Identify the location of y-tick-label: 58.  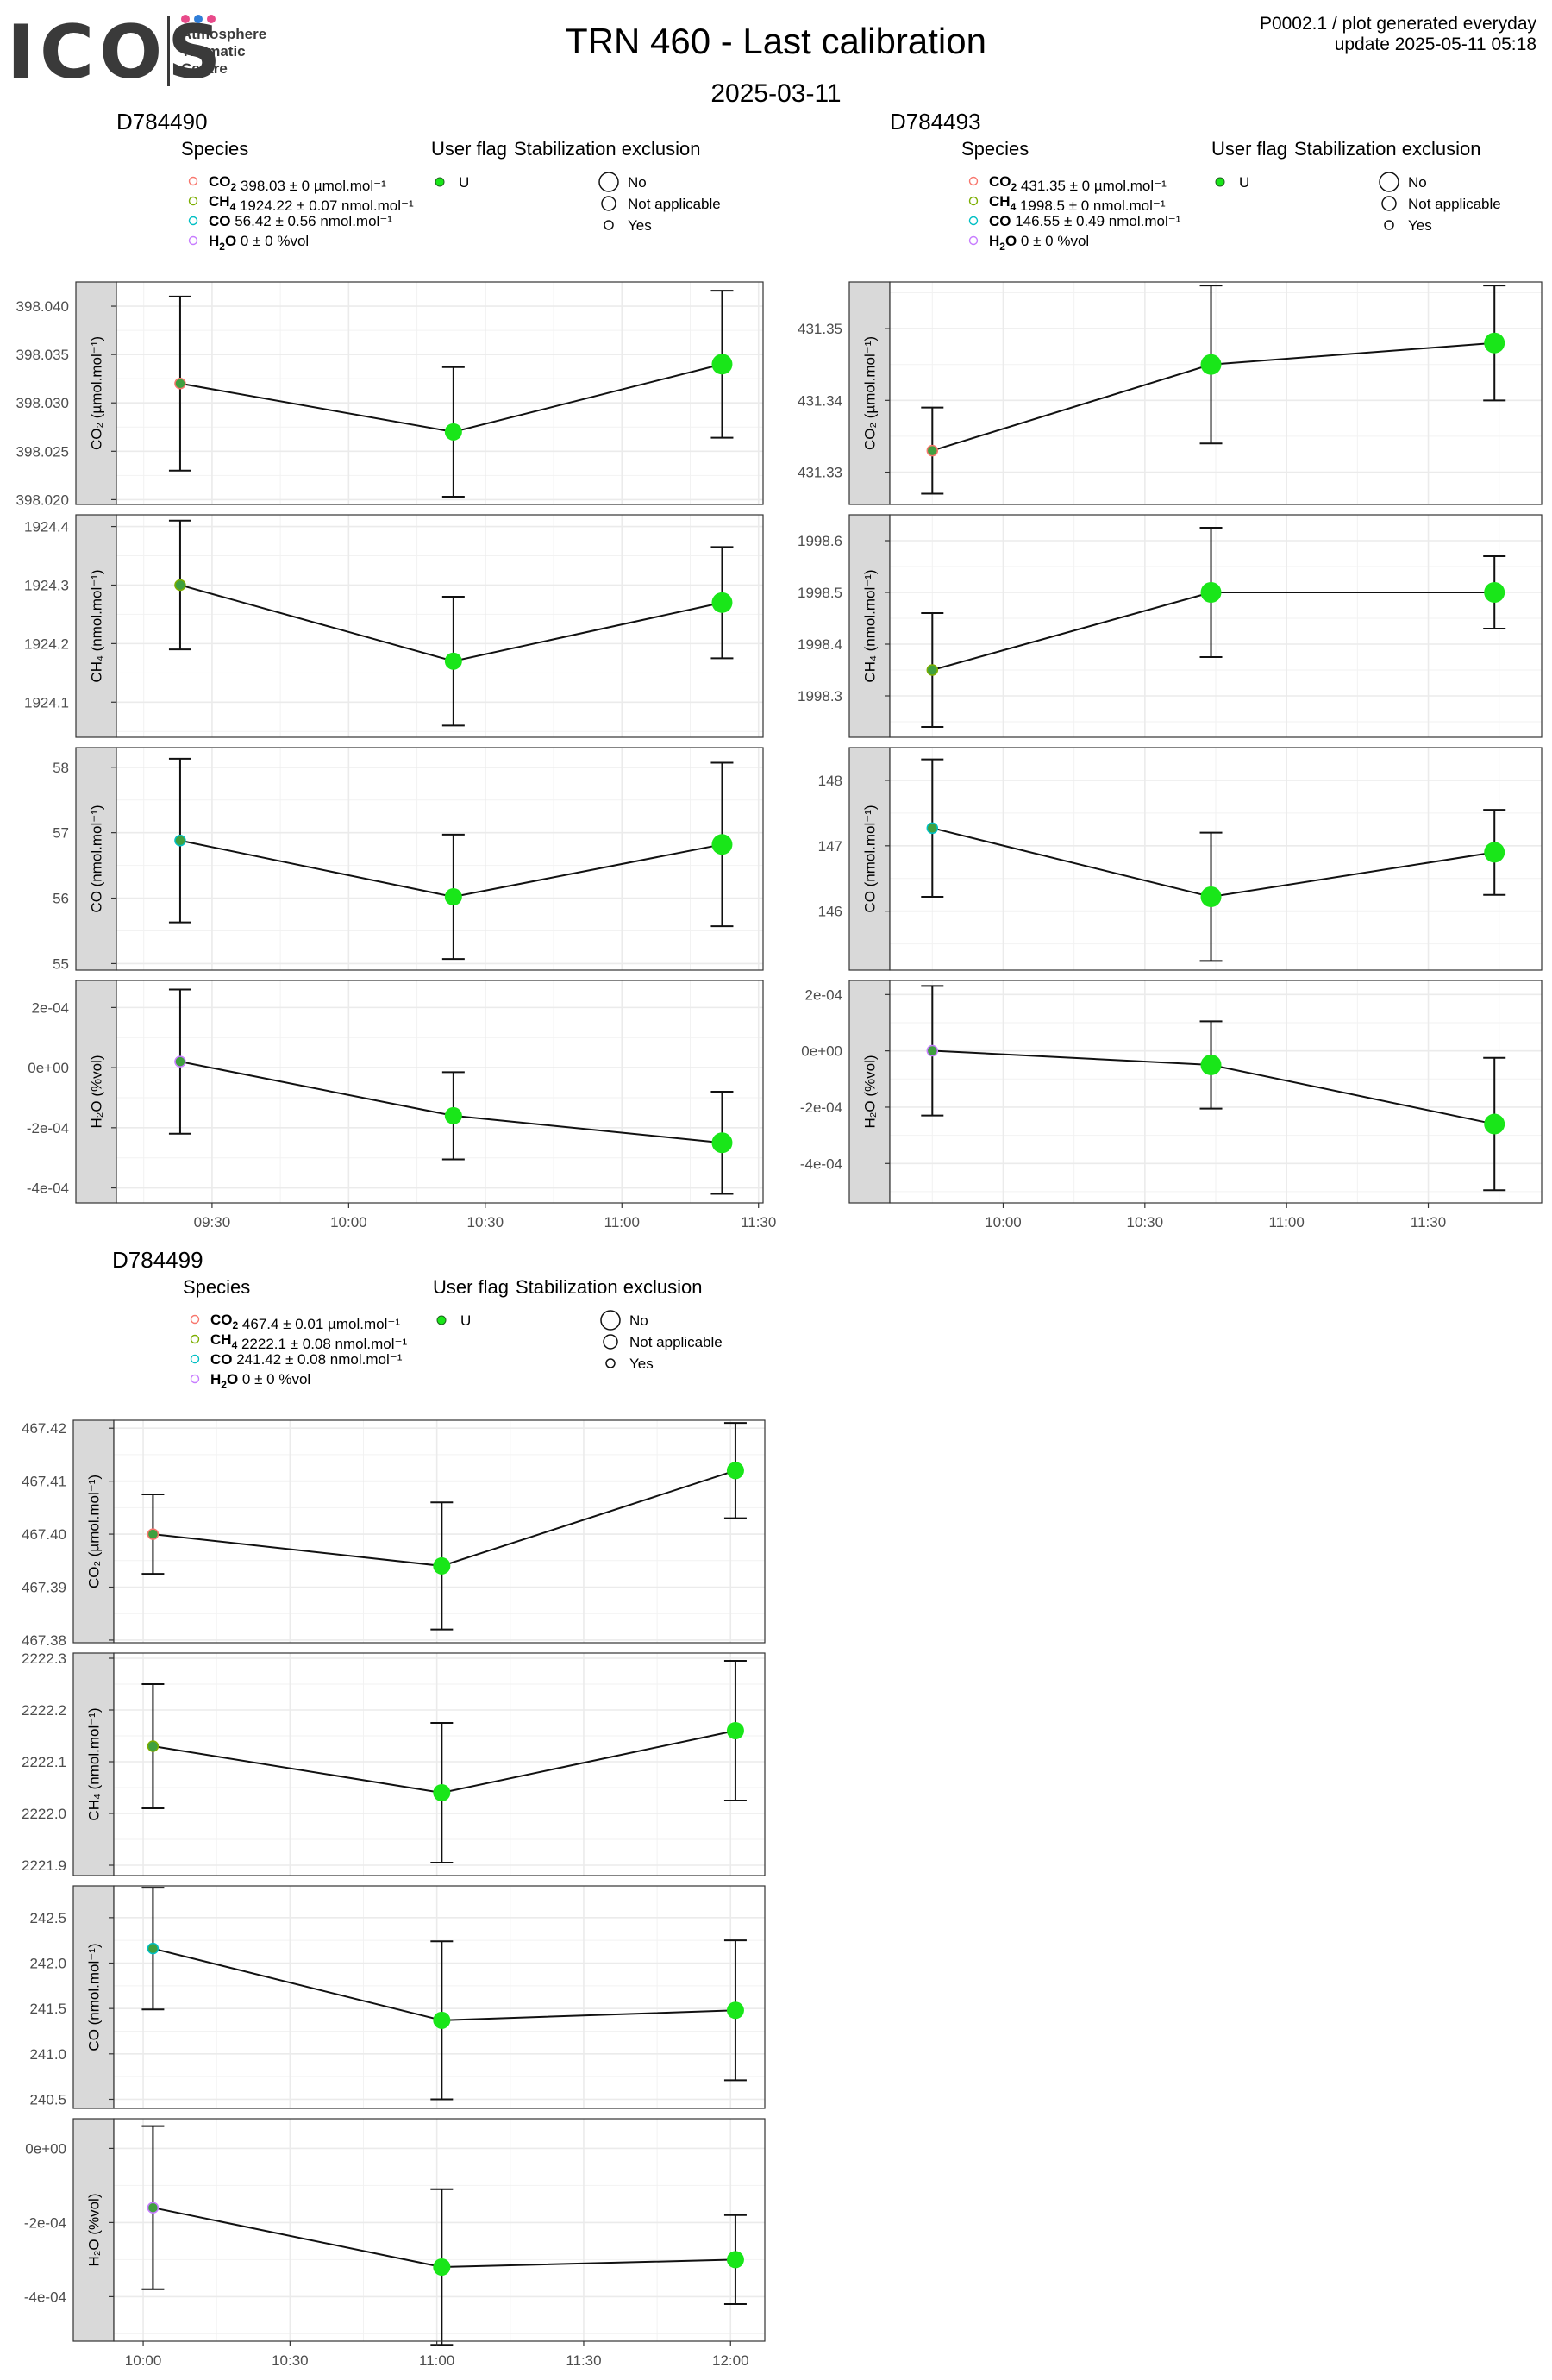
(61, 768).